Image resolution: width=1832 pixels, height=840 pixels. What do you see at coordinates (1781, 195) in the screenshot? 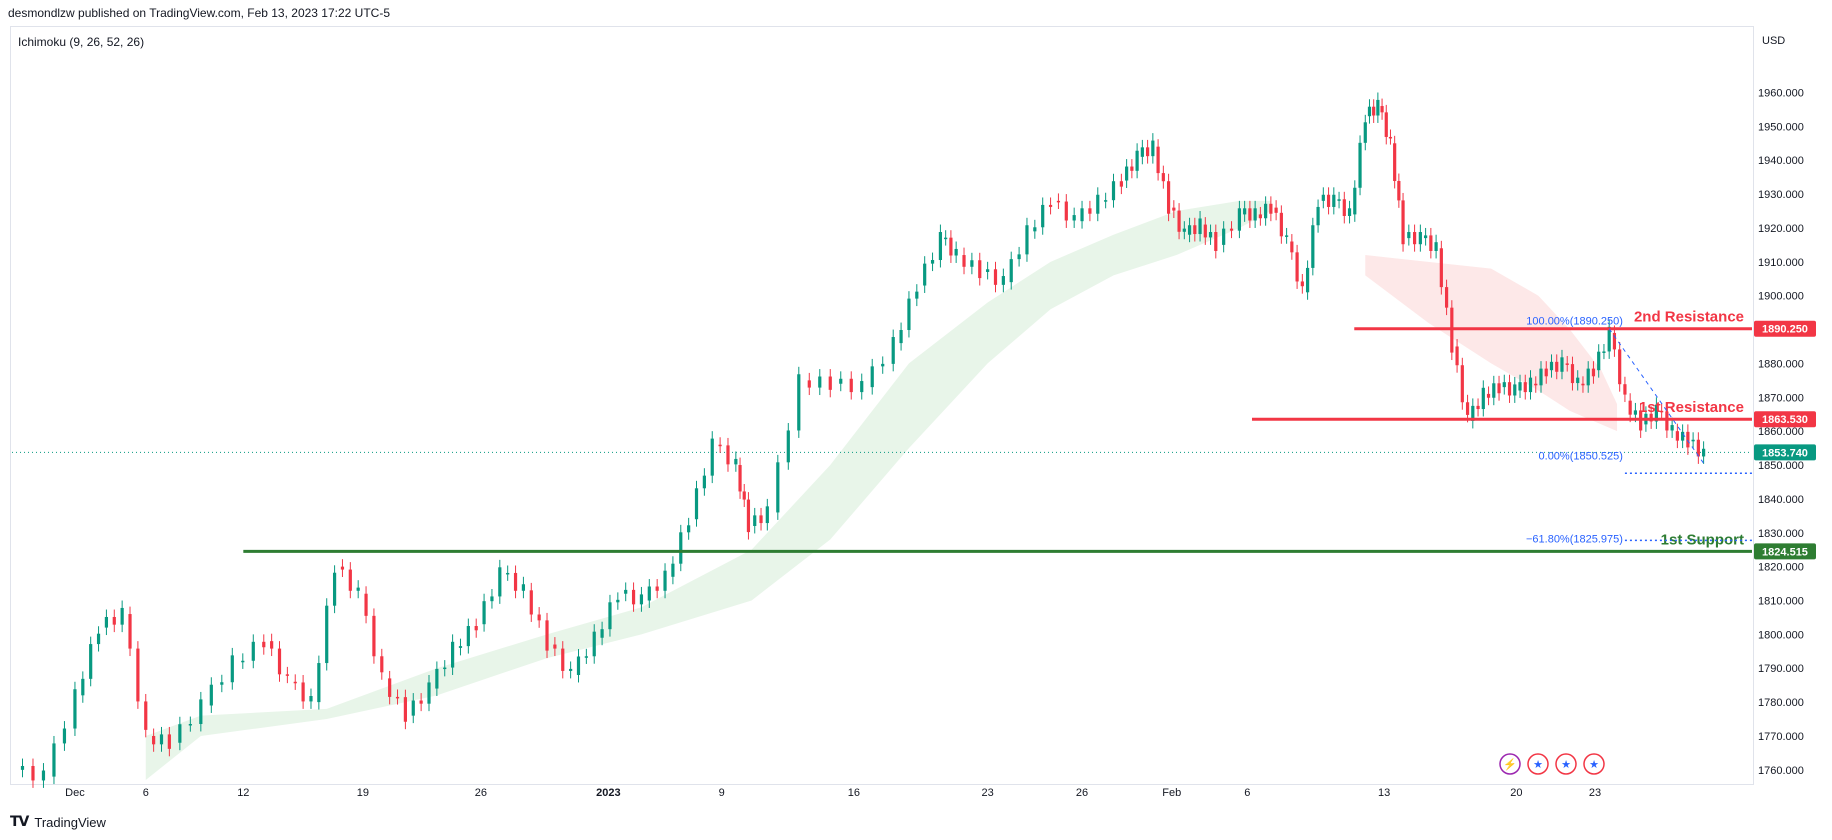
I see `y-tick-label: 1930.000` at bounding box center [1781, 195].